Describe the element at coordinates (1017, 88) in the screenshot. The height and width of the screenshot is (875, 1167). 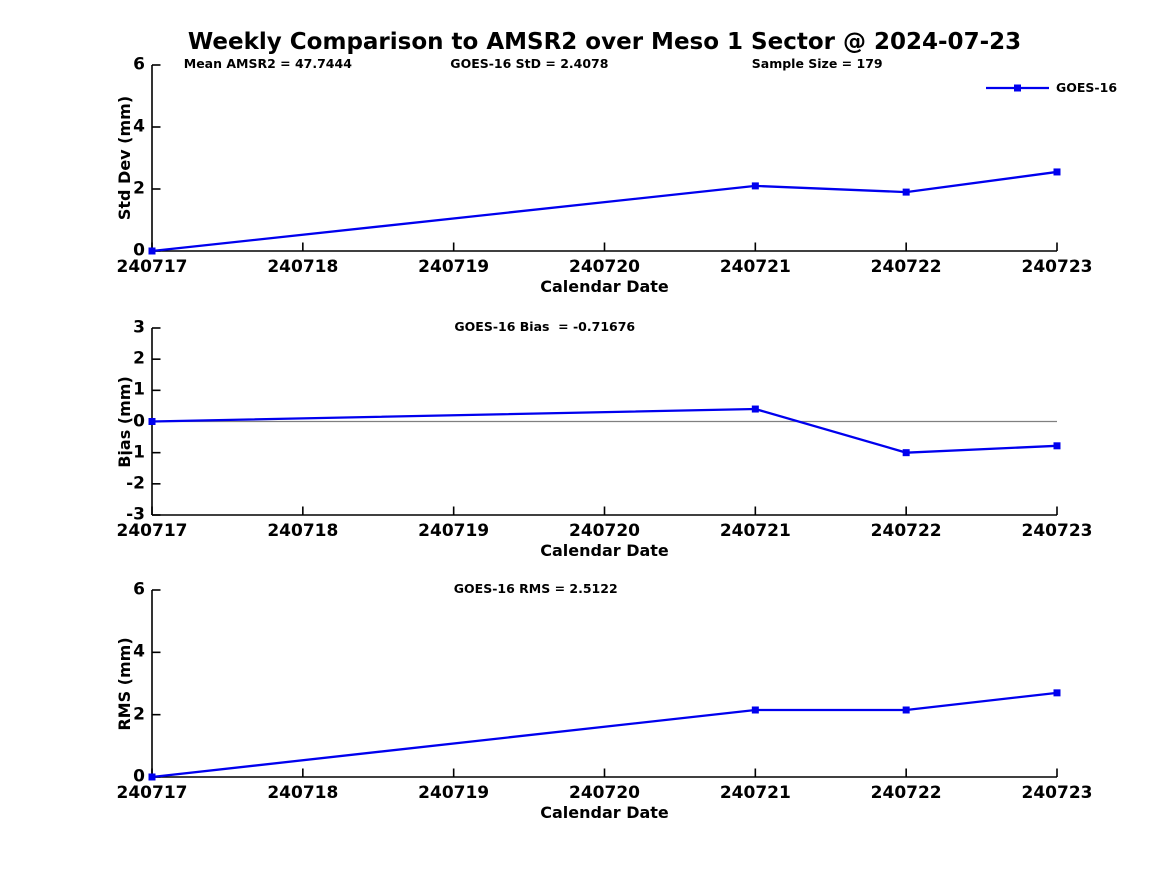
I see `legend-marker` at that location.